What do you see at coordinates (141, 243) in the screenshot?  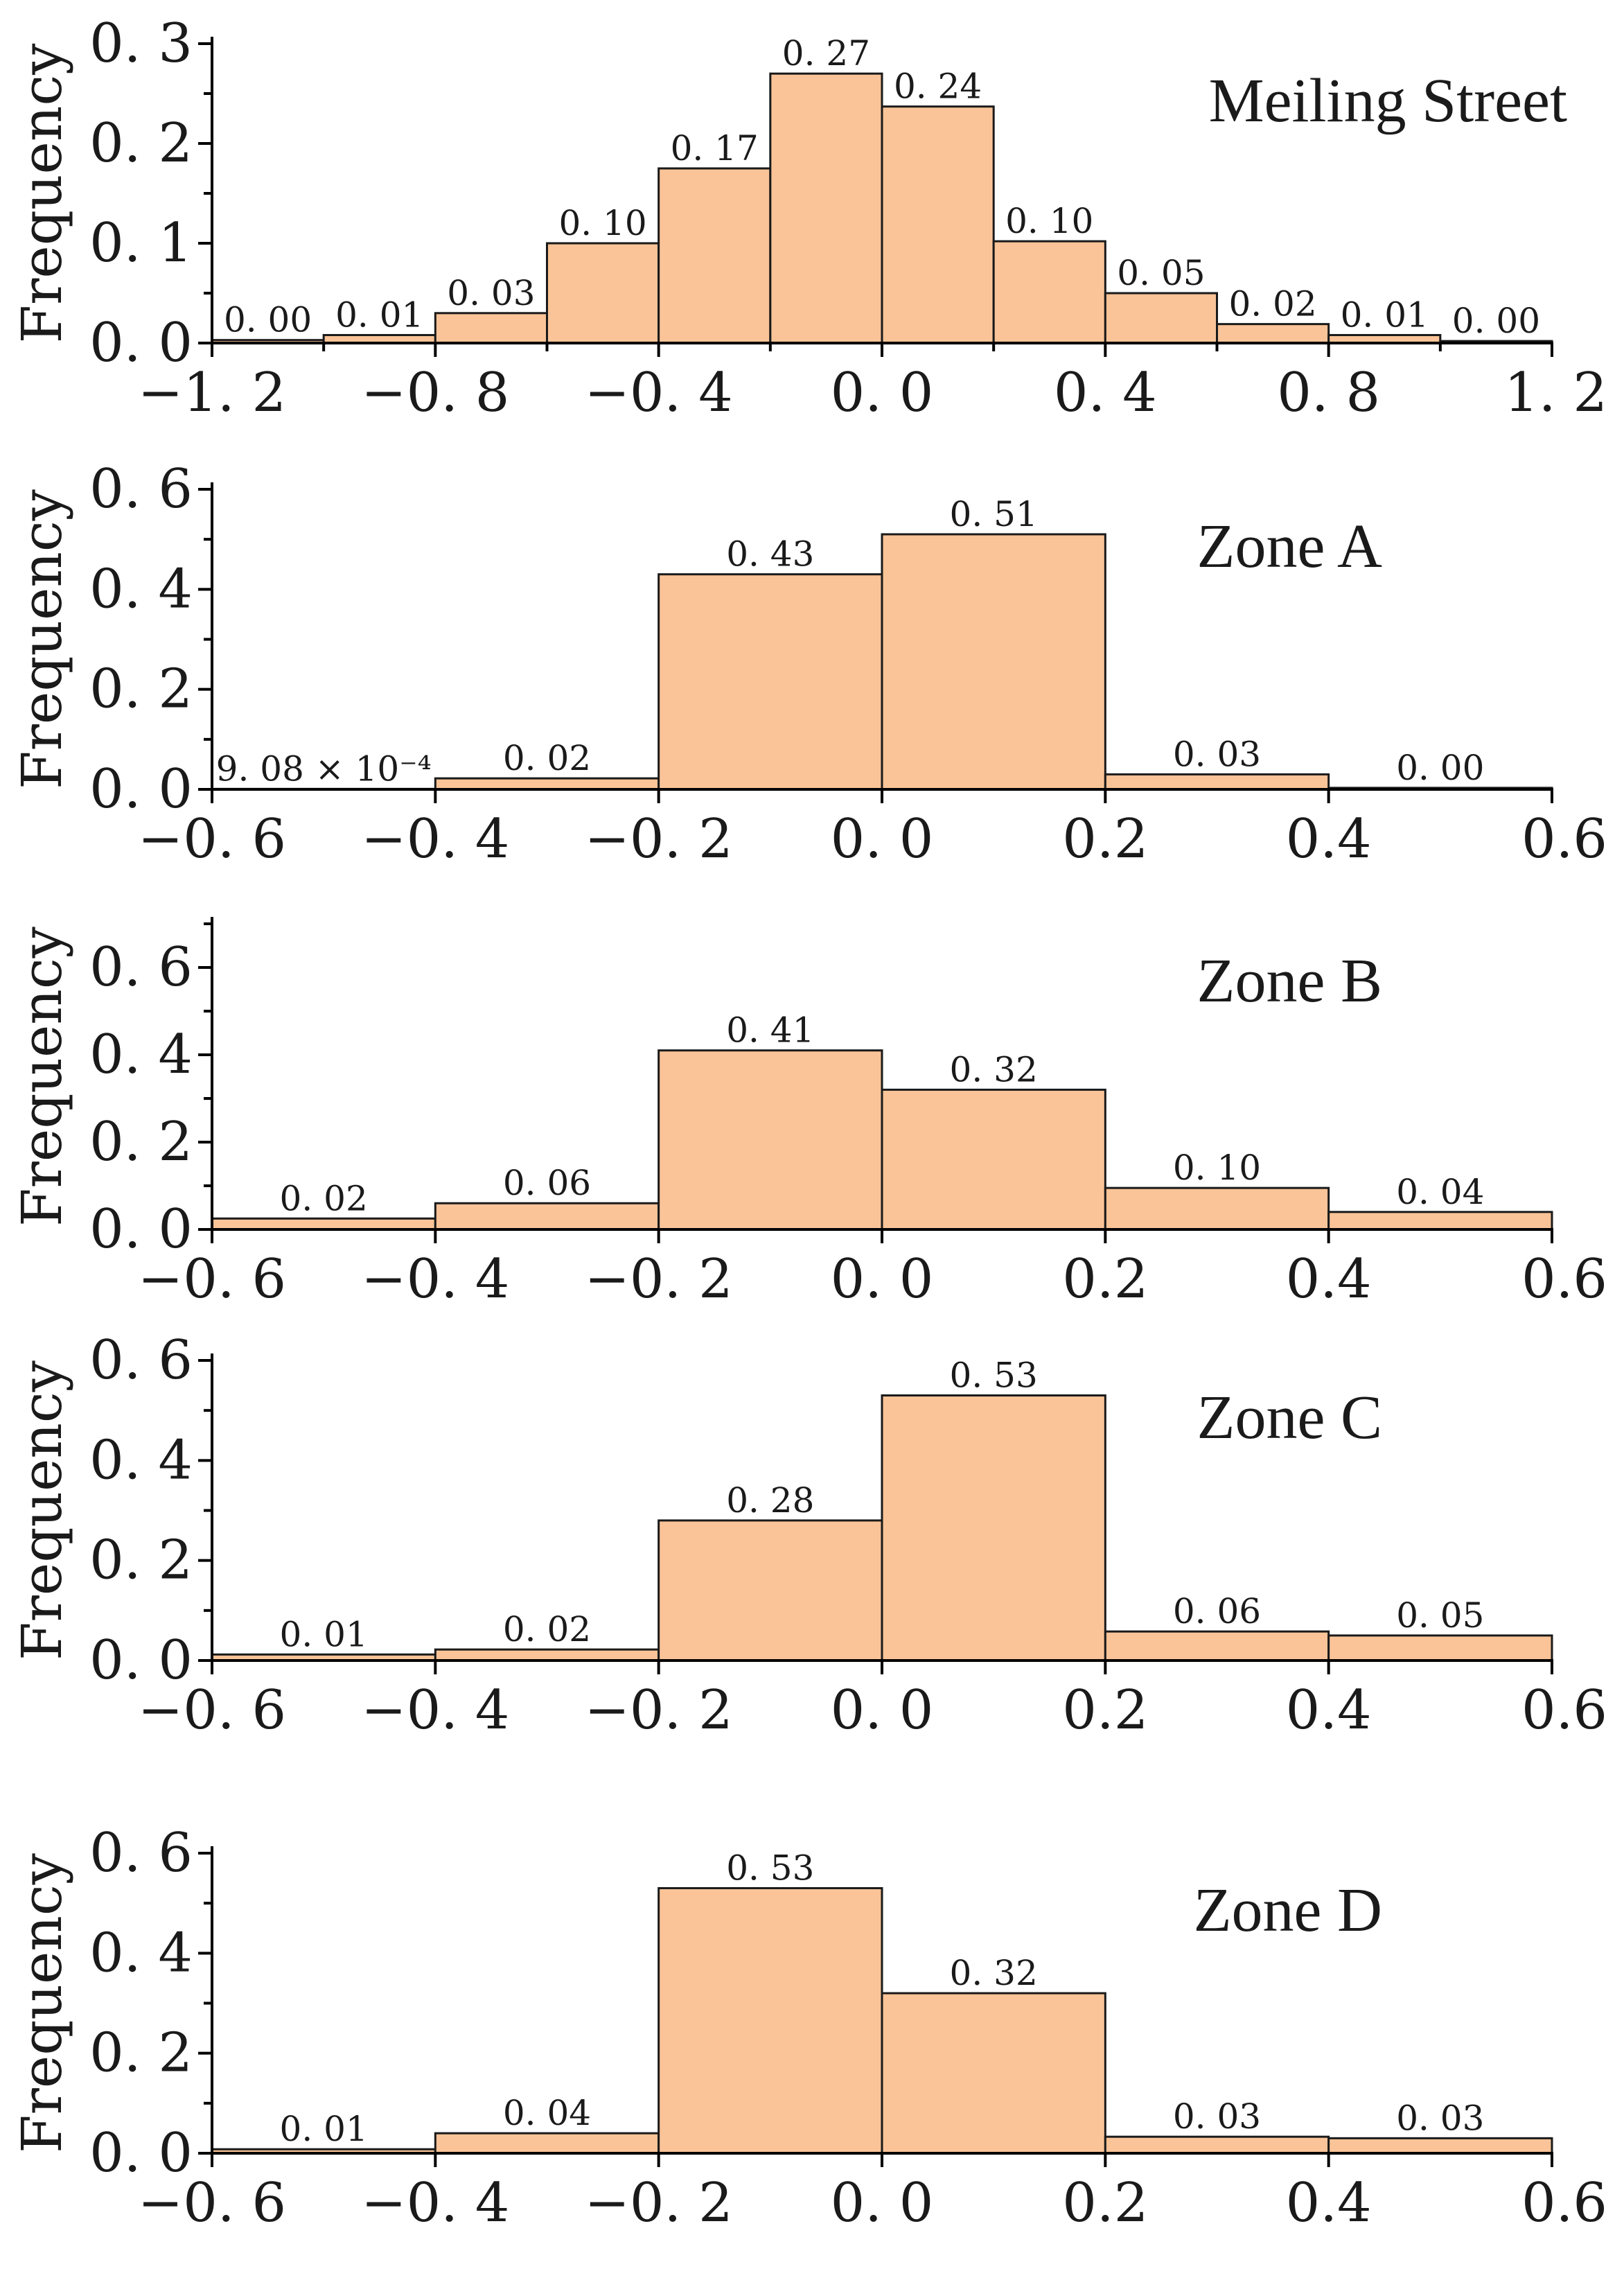 I see `y-tick-label: 0. 1` at bounding box center [141, 243].